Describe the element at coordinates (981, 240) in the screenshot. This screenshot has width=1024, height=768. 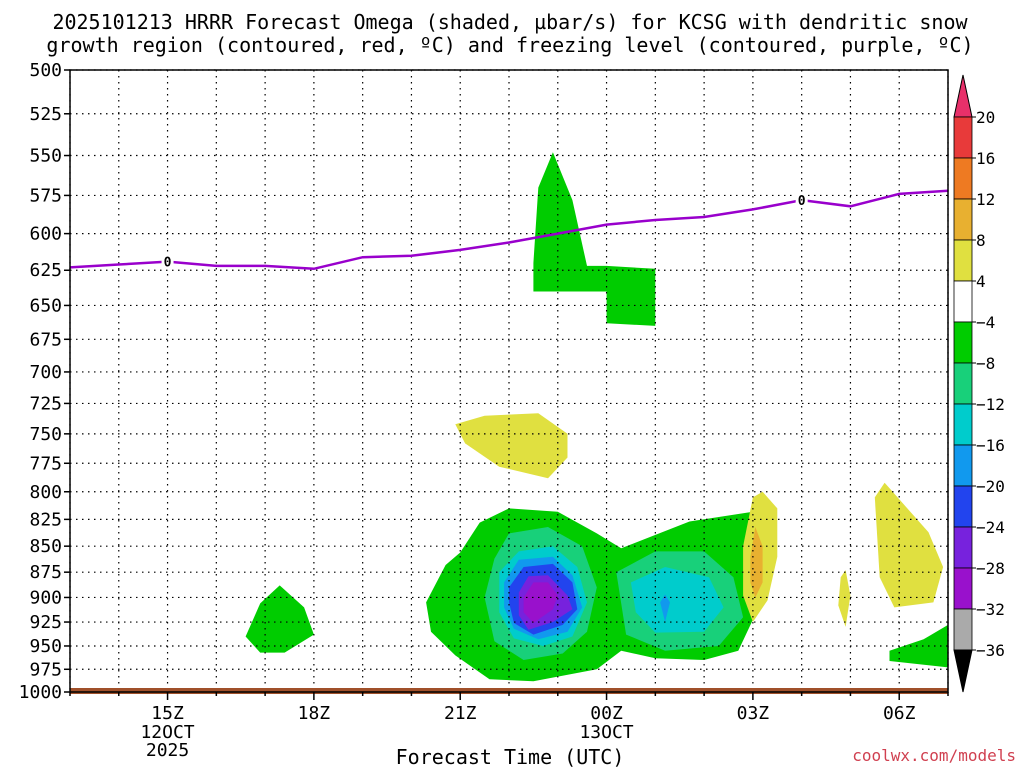
I see `colorbar-tick-label-3: 8` at that location.